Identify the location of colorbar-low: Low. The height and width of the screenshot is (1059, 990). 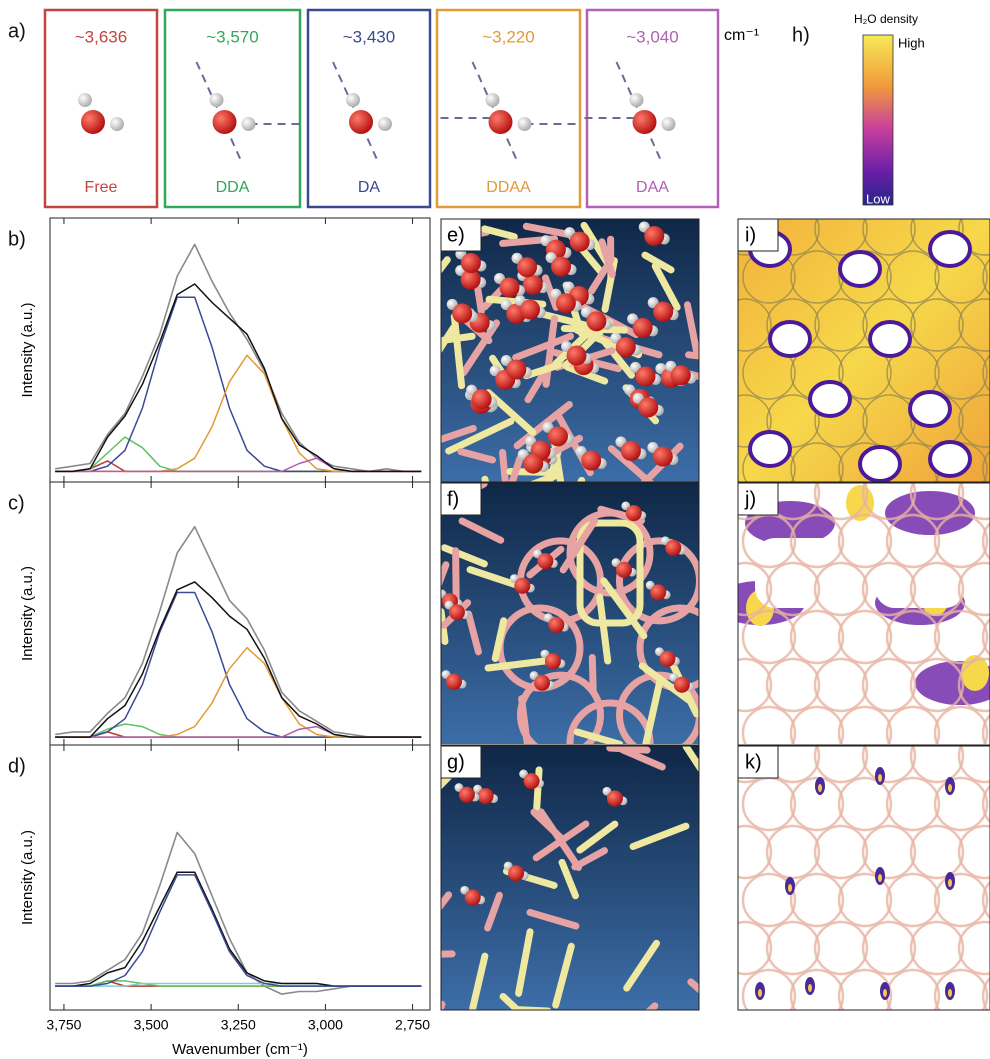
(878, 198).